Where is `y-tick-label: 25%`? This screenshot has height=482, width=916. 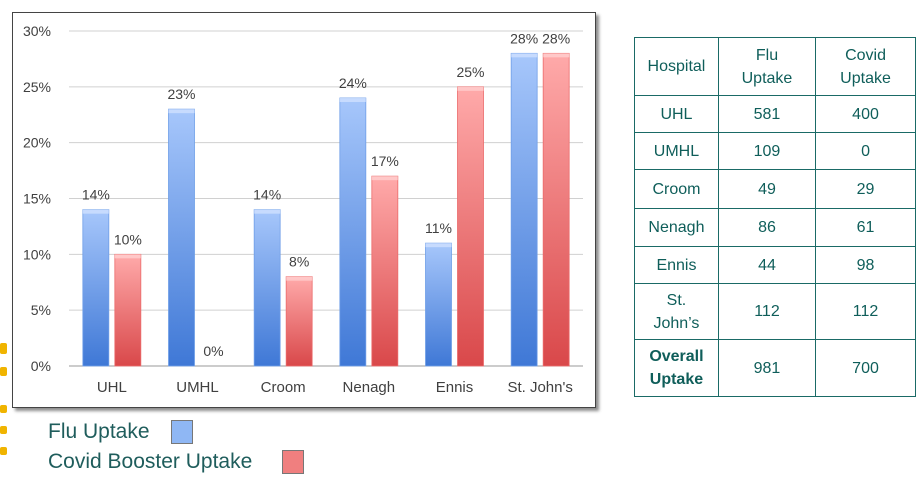 y-tick-label: 25% is located at coordinates (37, 87).